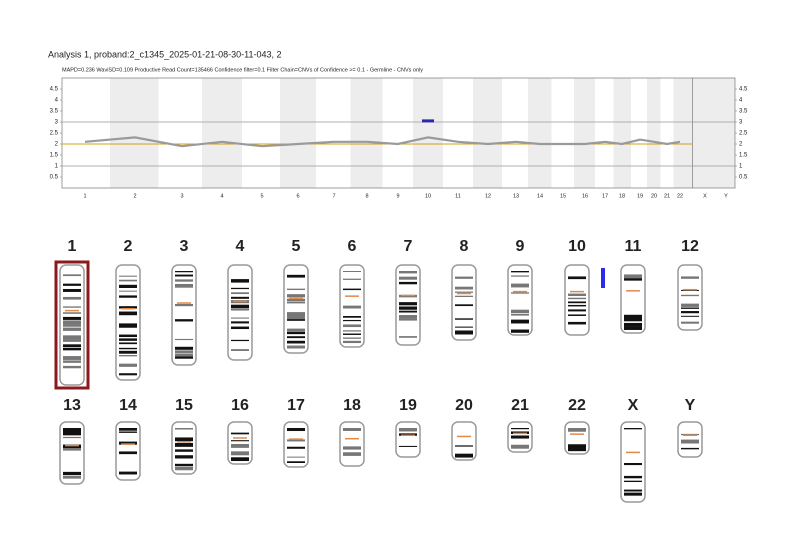 This screenshot has width=800, height=556. What do you see at coordinates (577, 246) in the screenshot?
I see `chromosome-label: 10` at bounding box center [577, 246].